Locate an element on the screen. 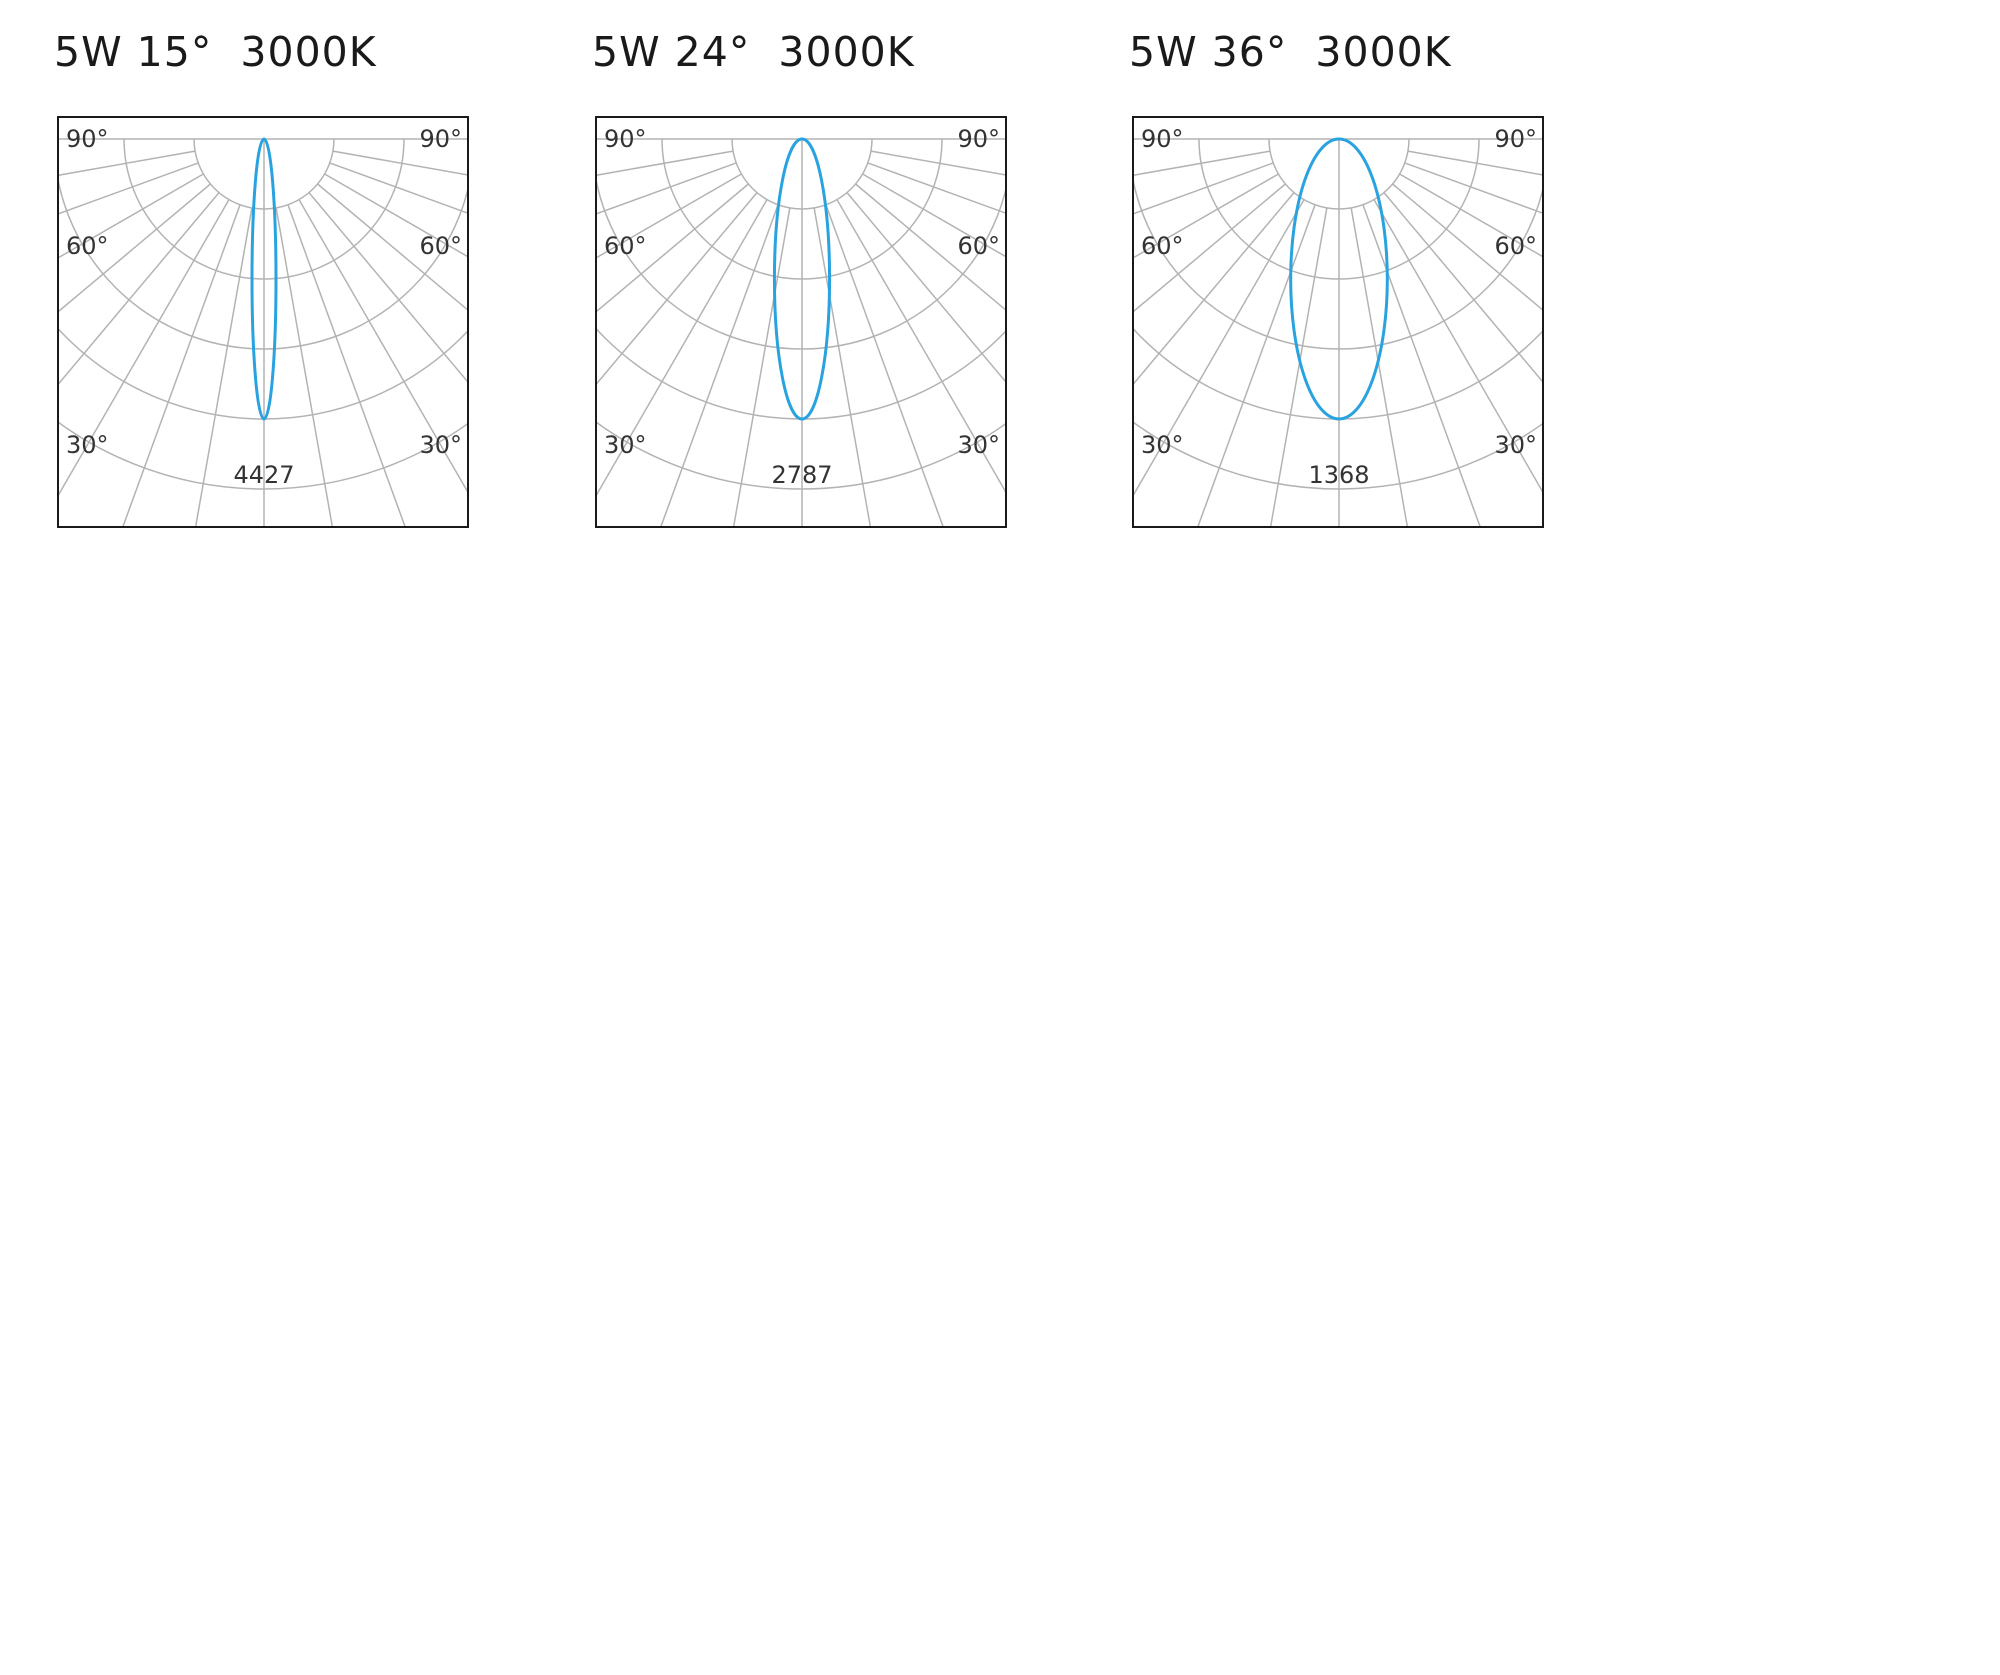  peak-intensity-label: 2787 is located at coordinates (801, 475).